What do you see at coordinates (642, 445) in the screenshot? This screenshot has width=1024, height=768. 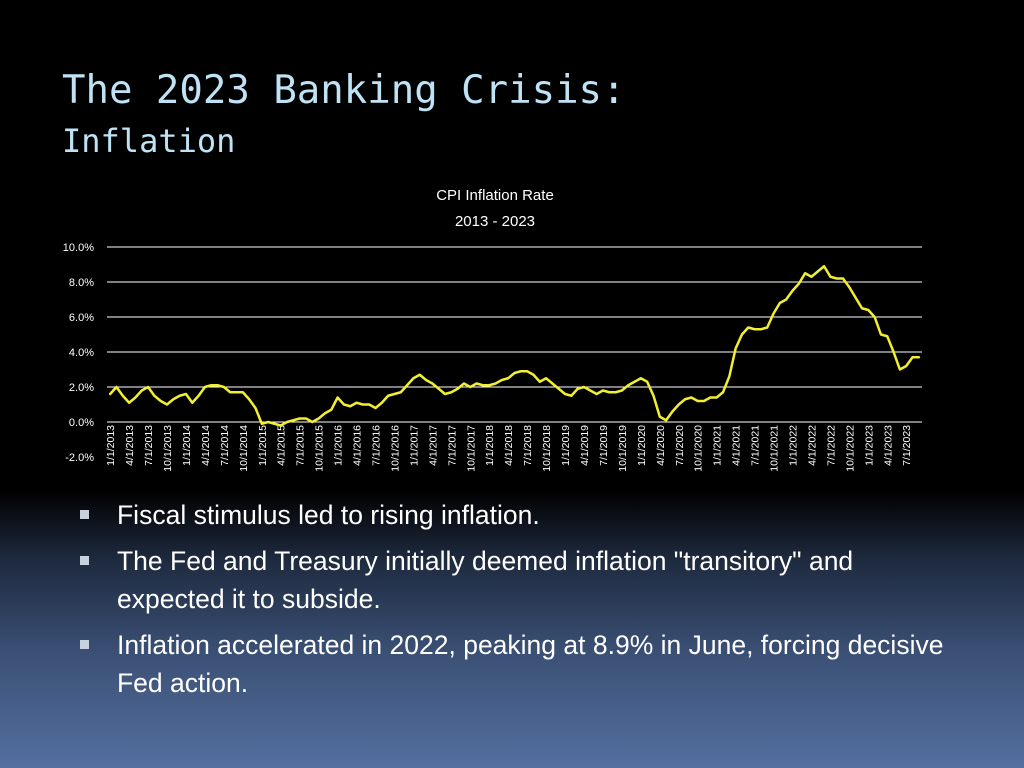 I see `x-tick-label: 1/1/2020` at bounding box center [642, 445].